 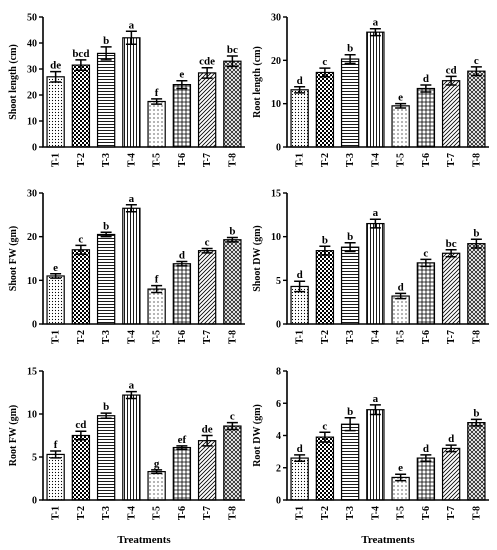 What do you see at coordinates (56, 337) in the screenshot?
I see `x-tick-label-shoot-fw-T-1: T-1` at bounding box center [56, 337].